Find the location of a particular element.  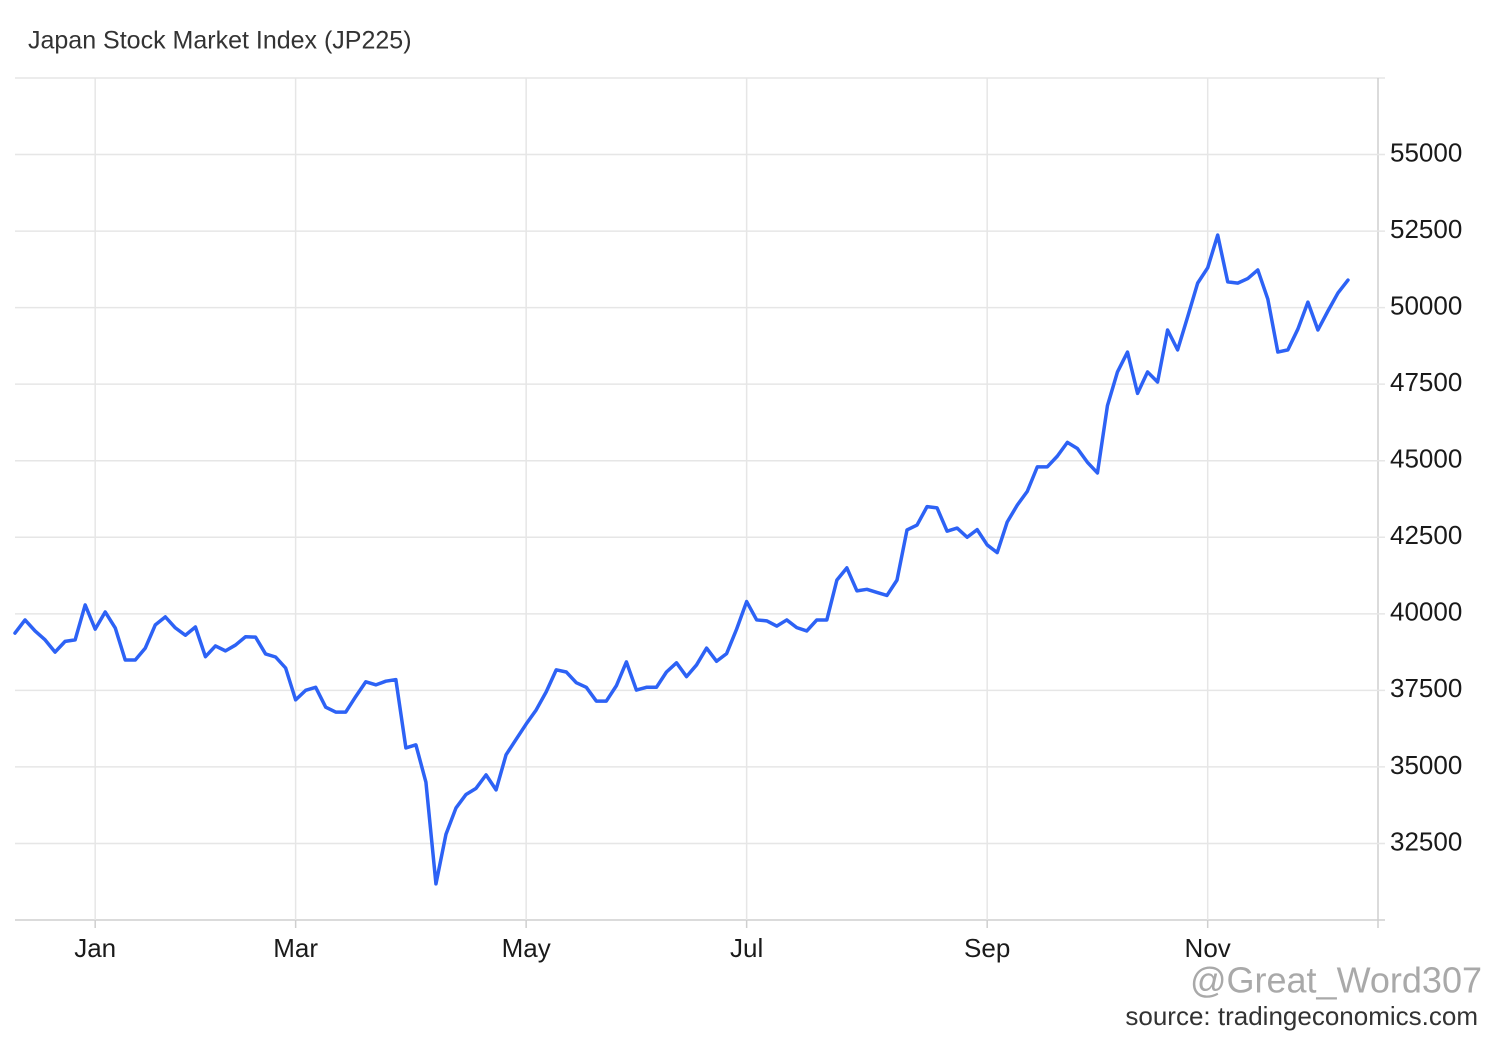

watermark: @Great_Word307 is located at coordinates (1336, 980).